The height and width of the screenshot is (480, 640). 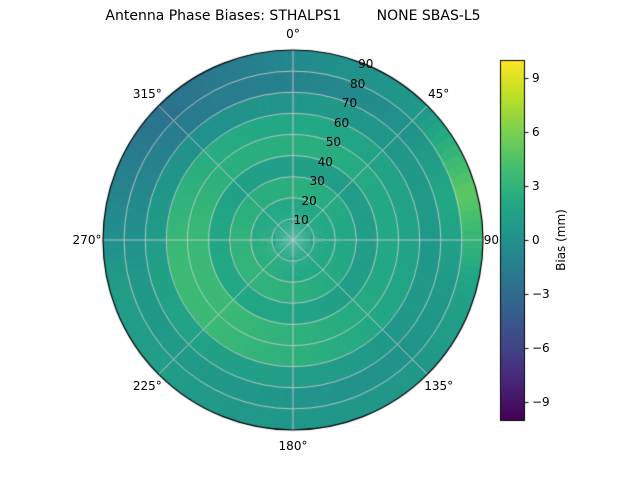 What do you see at coordinates (561, 240) in the screenshot?
I see `colorbar-axis-label: Bias (mm)` at bounding box center [561, 240].